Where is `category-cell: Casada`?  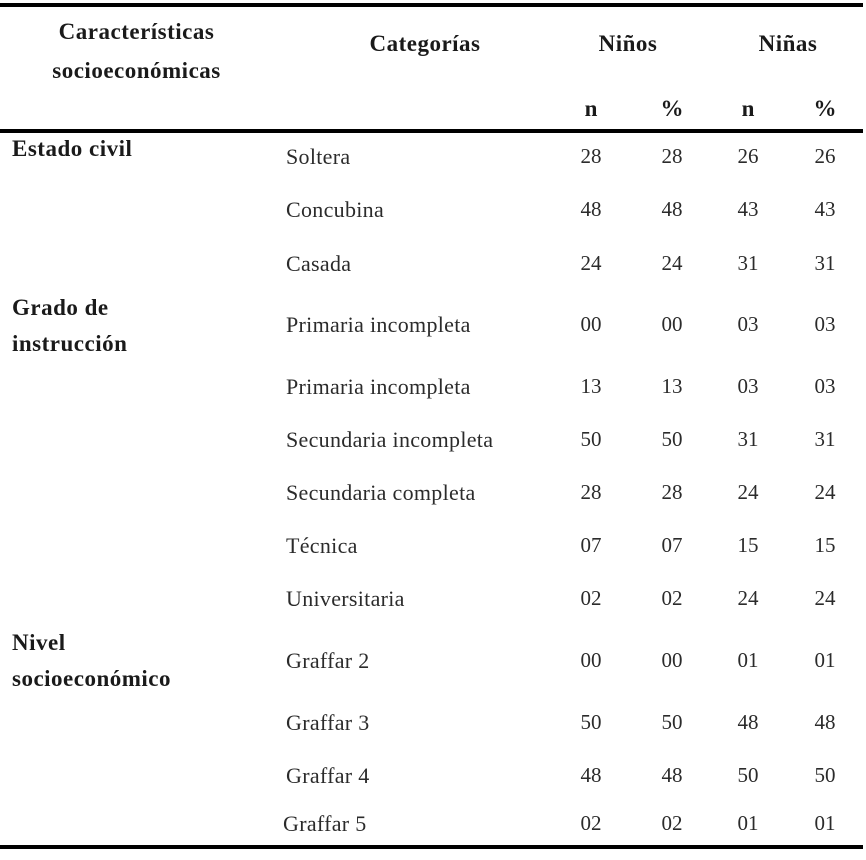
category-cell: Casada is located at coordinates (319, 263).